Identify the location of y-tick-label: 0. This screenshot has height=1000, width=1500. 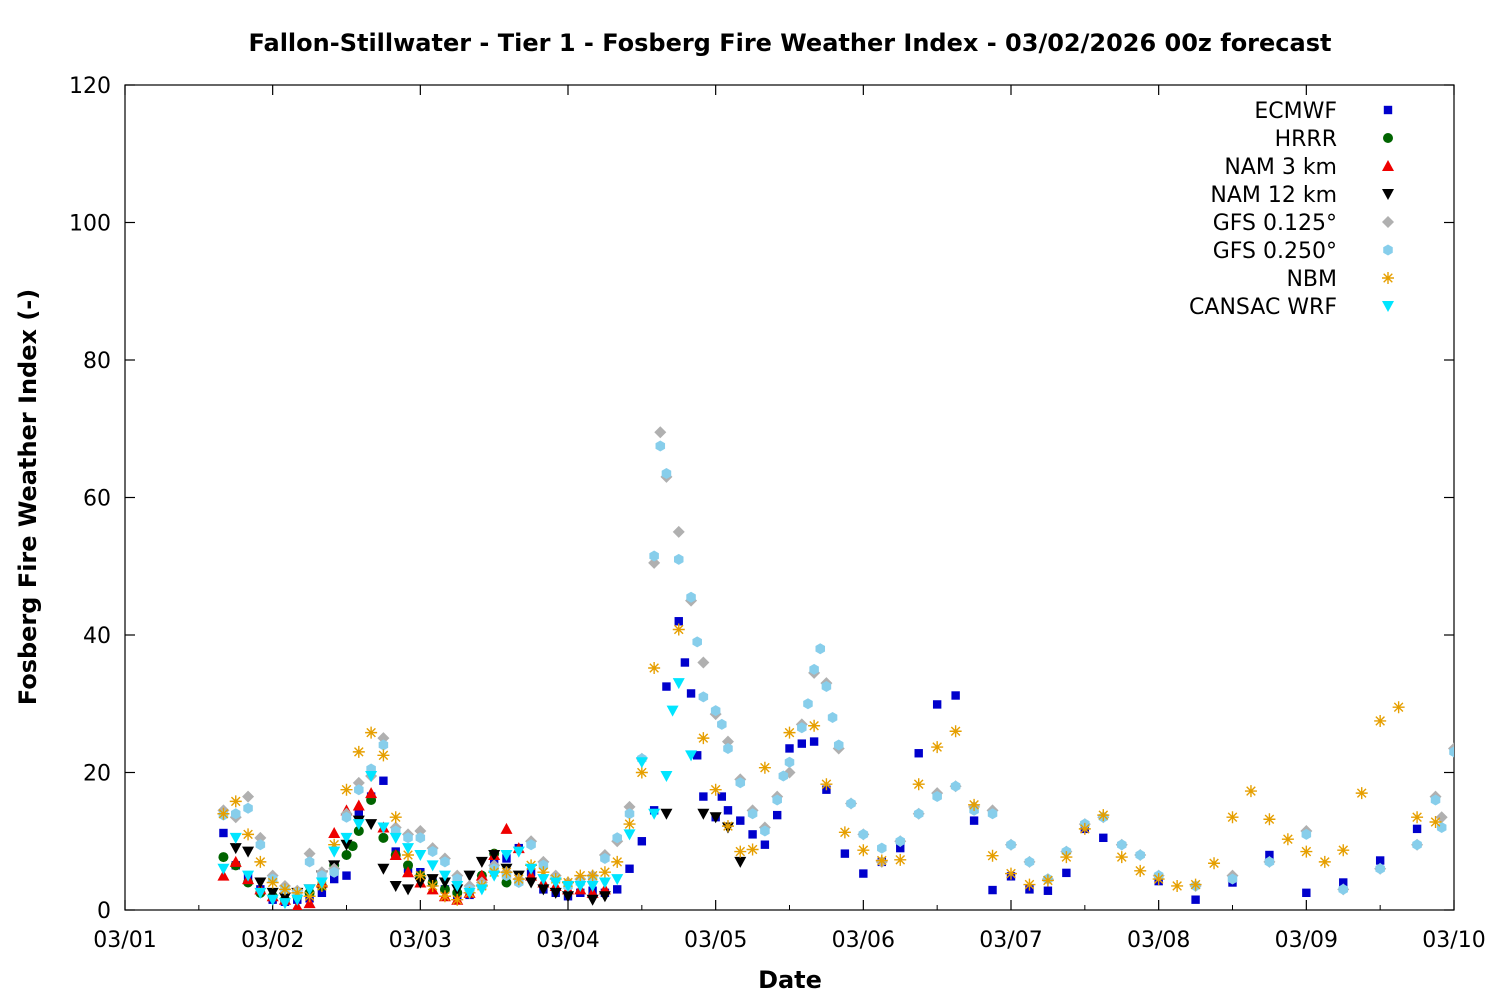
(104, 911).